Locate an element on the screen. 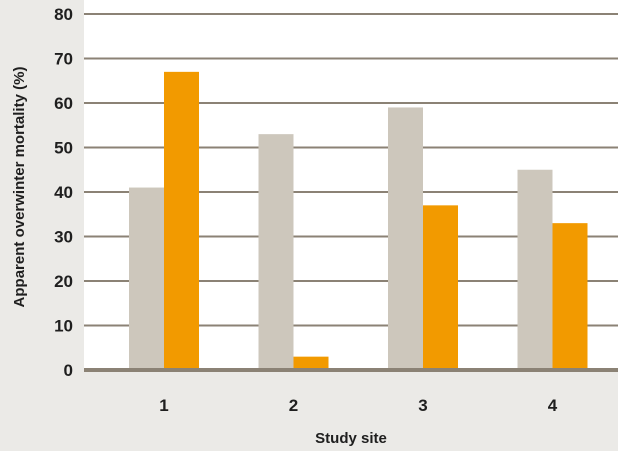 This screenshot has height=451, width=618. x-axis-title: Study site is located at coordinates (351, 438).